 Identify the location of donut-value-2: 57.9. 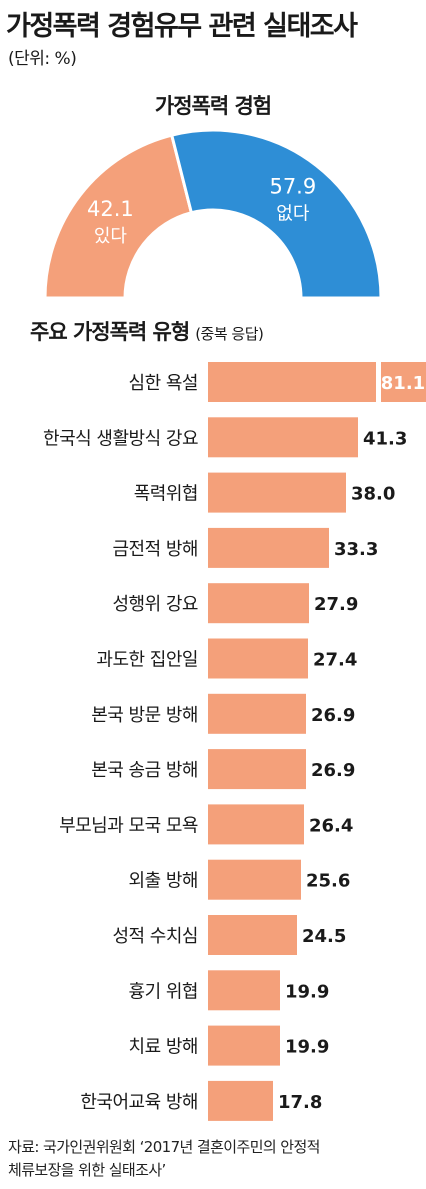
(292, 186).